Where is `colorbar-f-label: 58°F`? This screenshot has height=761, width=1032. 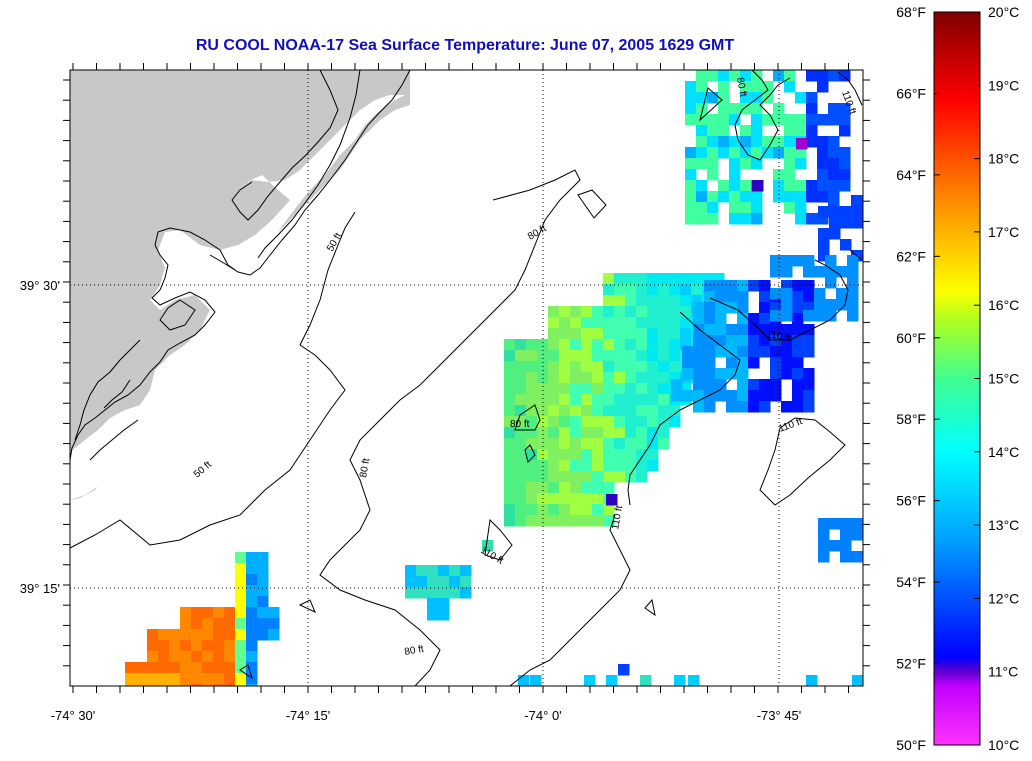 colorbar-f-label: 58°F is located at coordinates (911, 419).